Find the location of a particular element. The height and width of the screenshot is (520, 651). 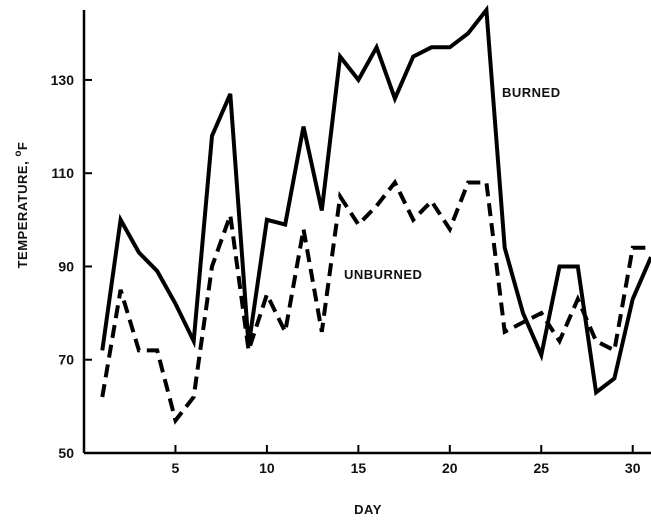

y-tick-label: 110 is located at coordinates (62, 173).